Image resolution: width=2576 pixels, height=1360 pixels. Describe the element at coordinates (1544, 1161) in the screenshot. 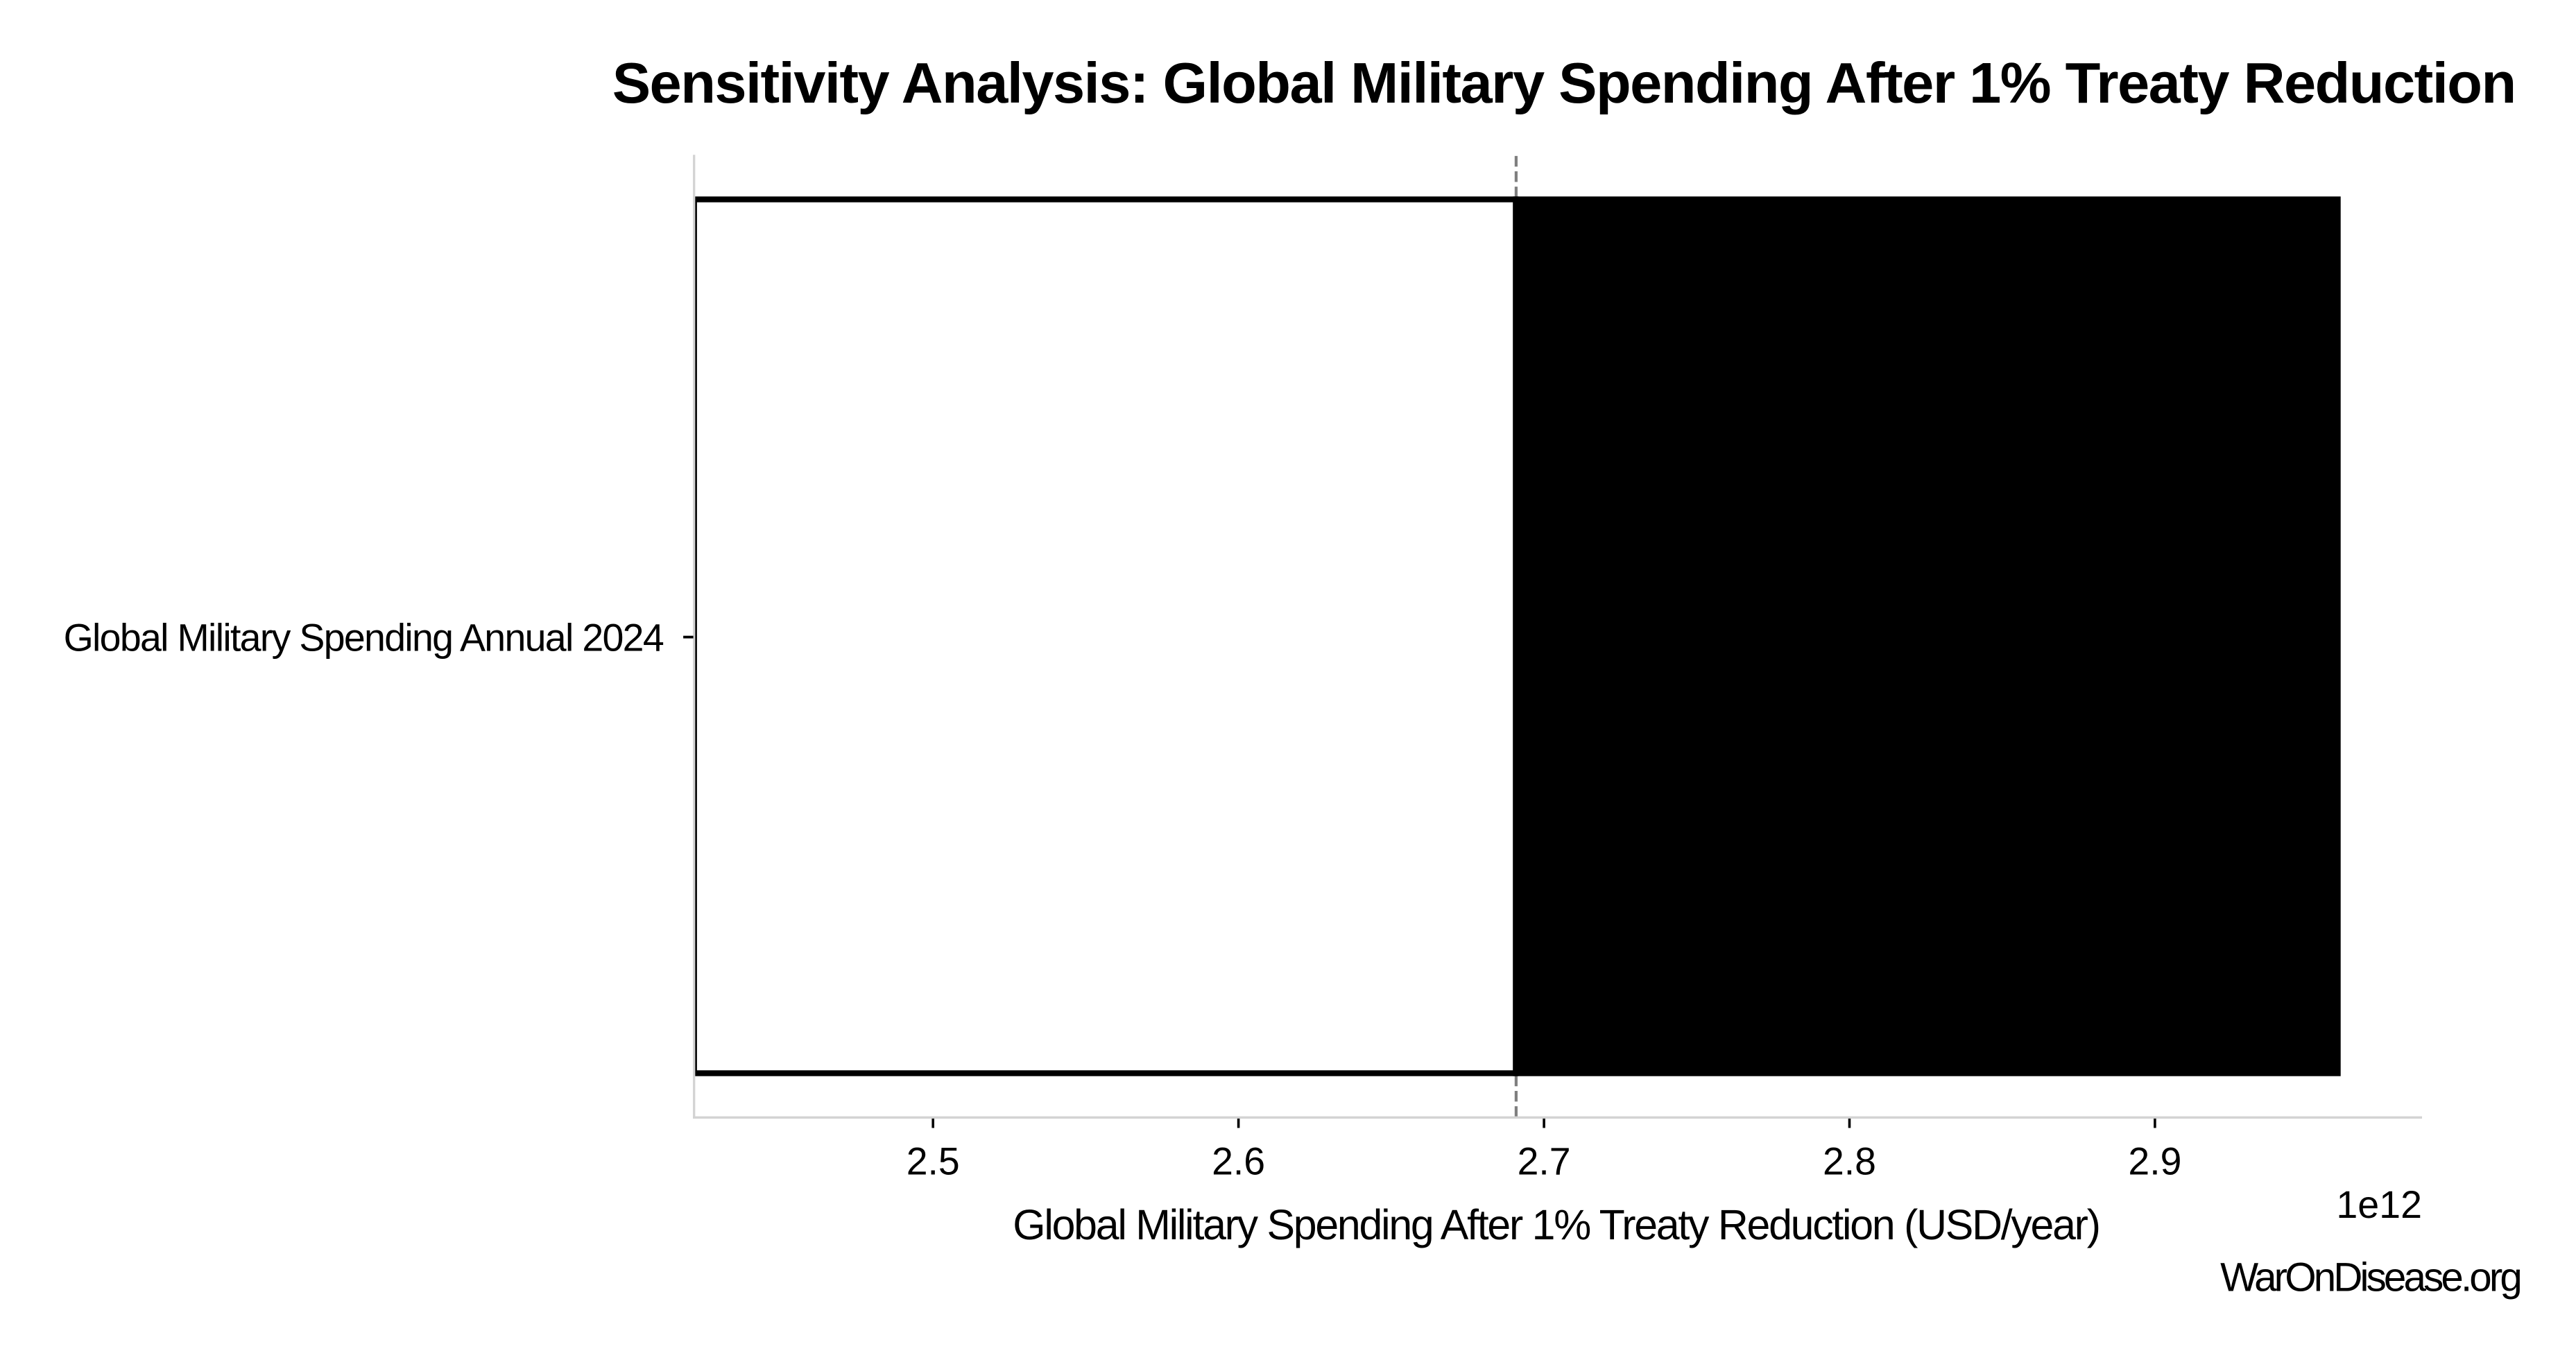

I see `svg-text: 2.7` at that location.